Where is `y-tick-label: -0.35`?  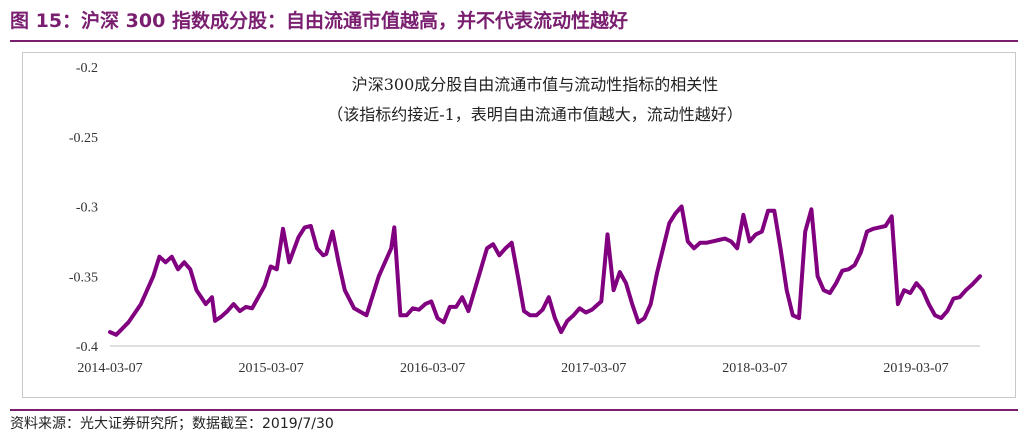 y-tick-label: -0.35 is located at coordinates (83, 277).